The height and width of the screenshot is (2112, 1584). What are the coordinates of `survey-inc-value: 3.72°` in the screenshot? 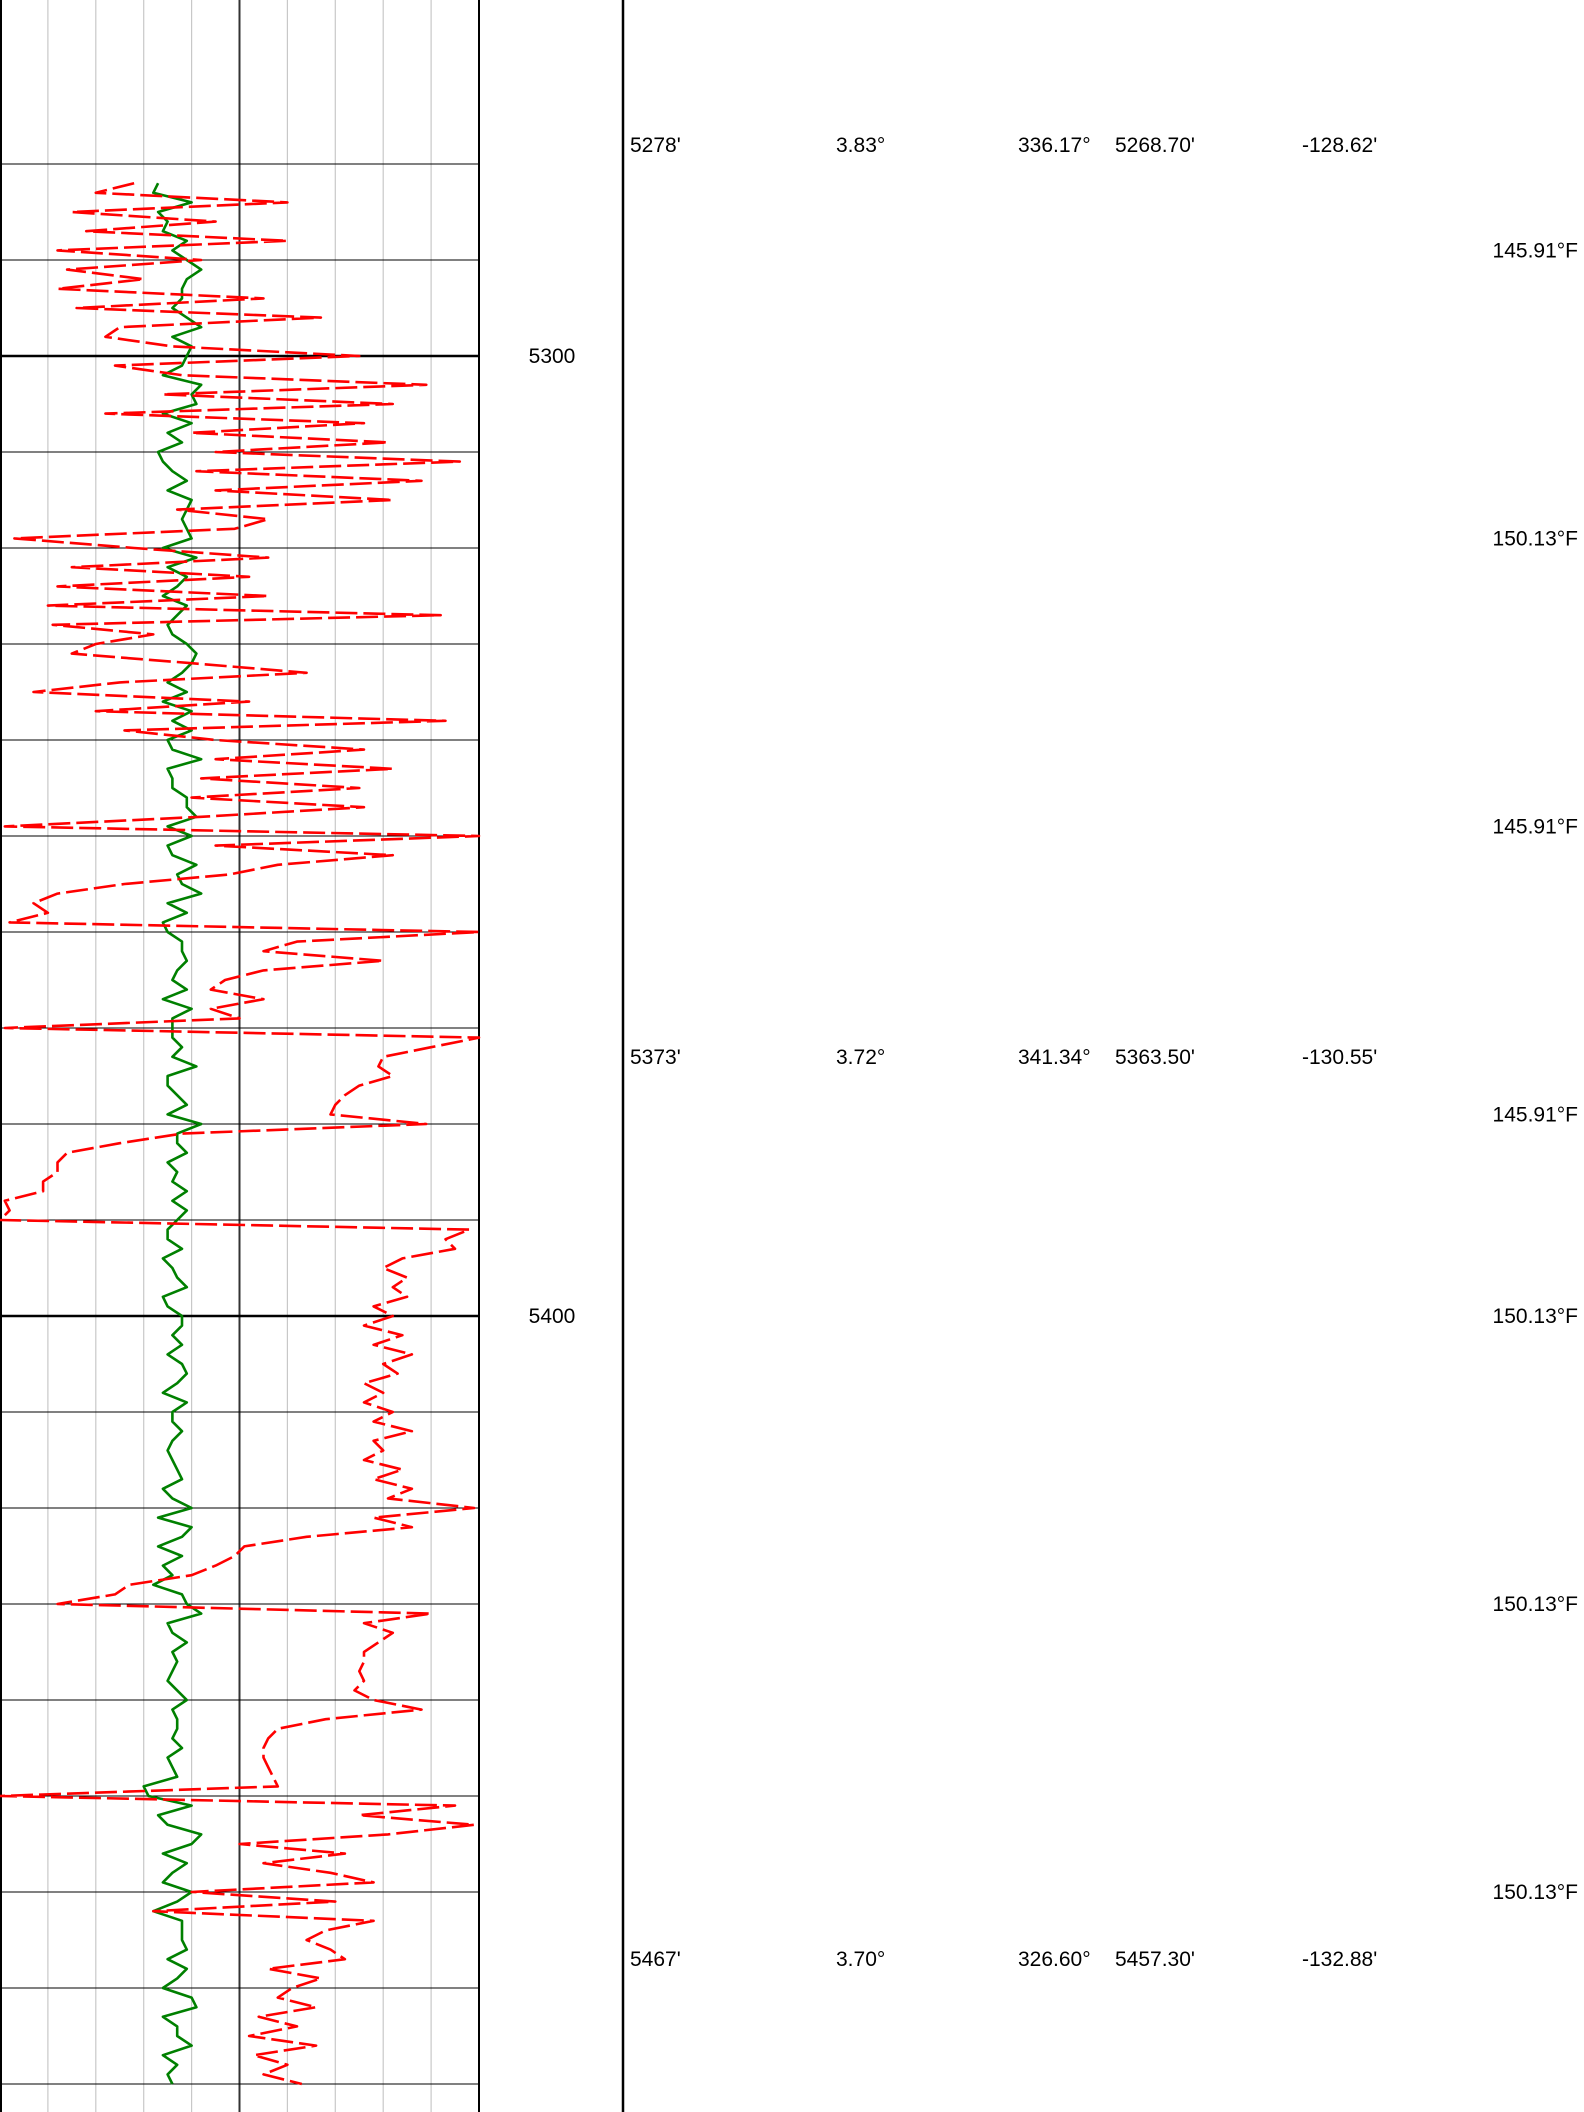 It's located at (860, 1057).